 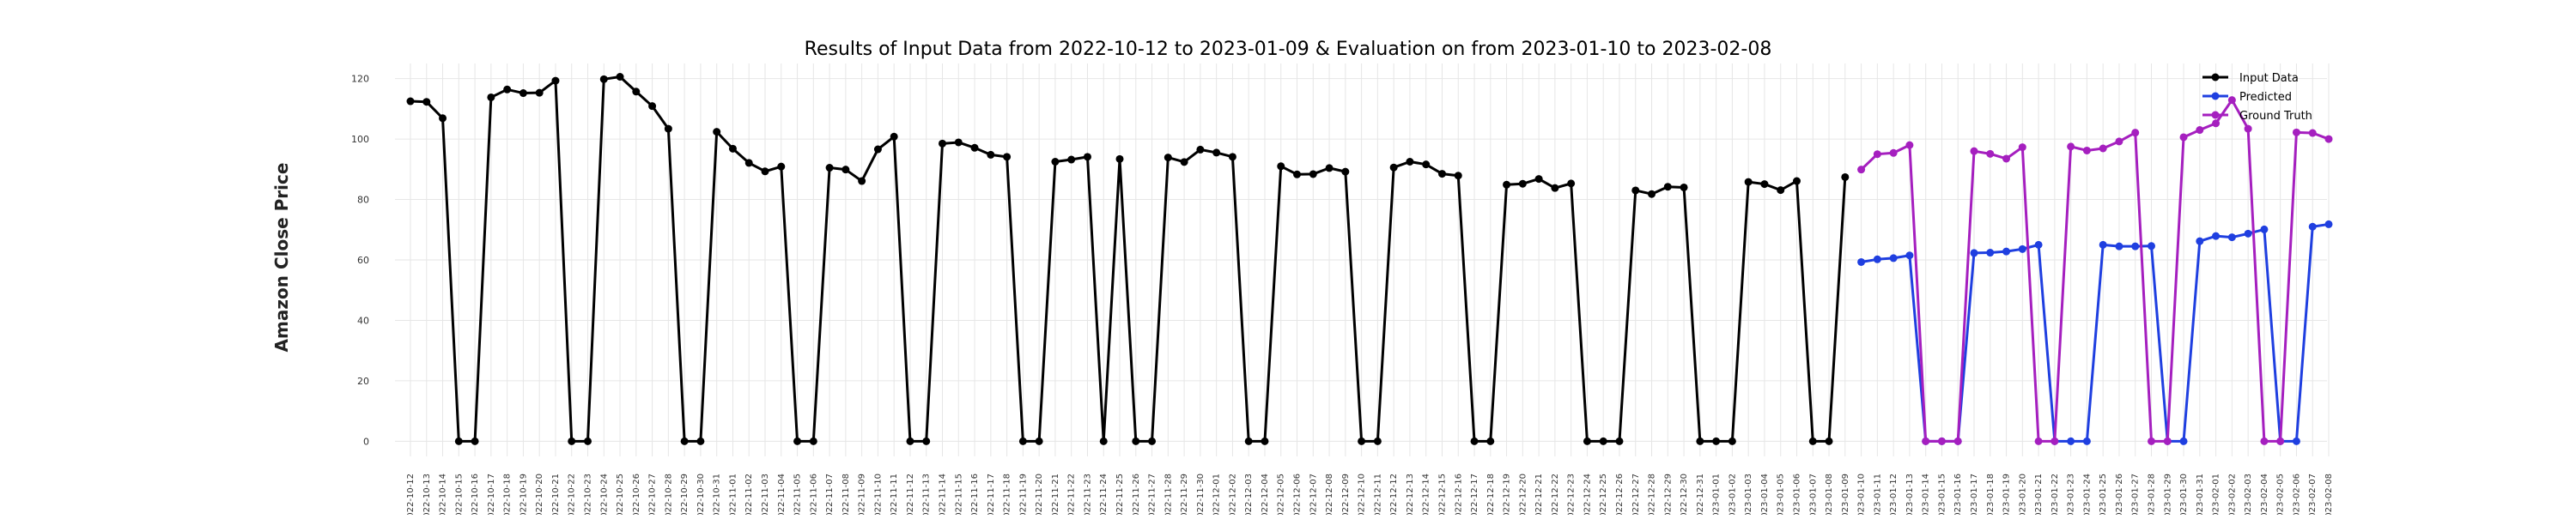 What do you see at coordinates (2265, 97) in the screenshot?
I see `legend-label-predicted: Predicted` at bounding box center [2265, 97].